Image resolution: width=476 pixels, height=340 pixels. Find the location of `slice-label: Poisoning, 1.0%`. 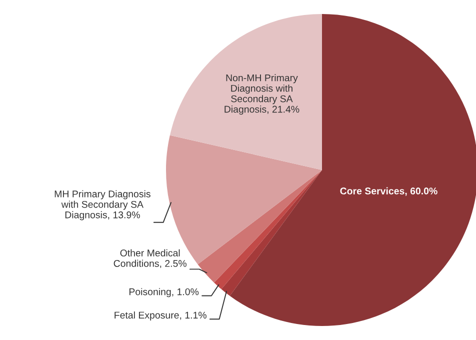

slice-label: Poisoning, 1.0% is located at coordinates (164, 293).